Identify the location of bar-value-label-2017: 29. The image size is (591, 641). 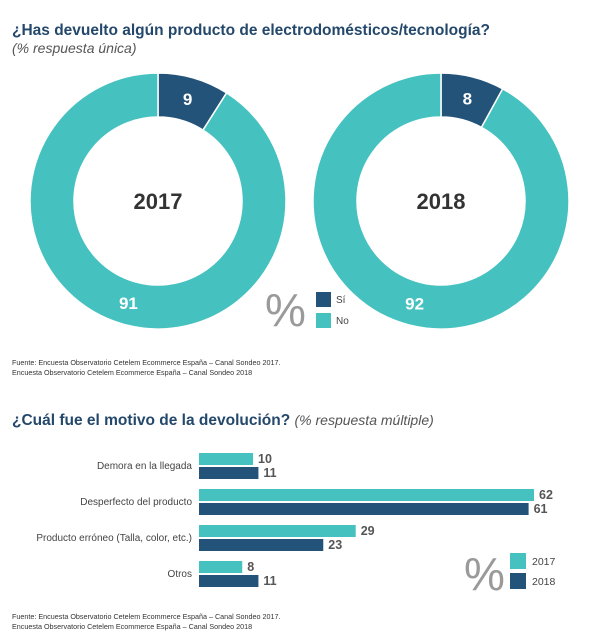
(368, 531).